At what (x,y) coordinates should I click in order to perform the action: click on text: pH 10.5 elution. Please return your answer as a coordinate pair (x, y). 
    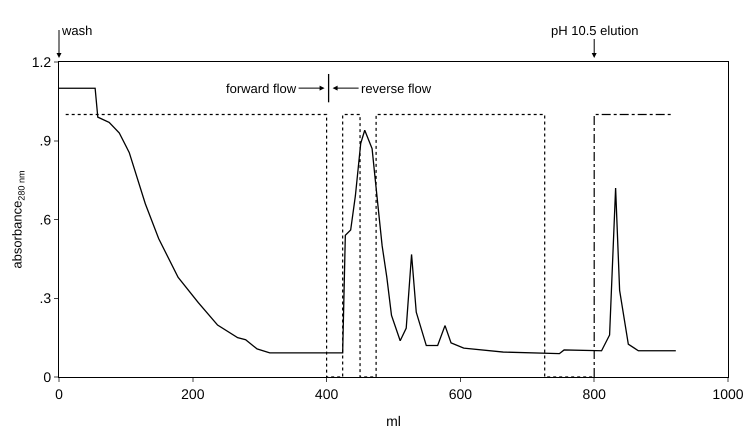
    Looking at the image, I should click on (594, 30).